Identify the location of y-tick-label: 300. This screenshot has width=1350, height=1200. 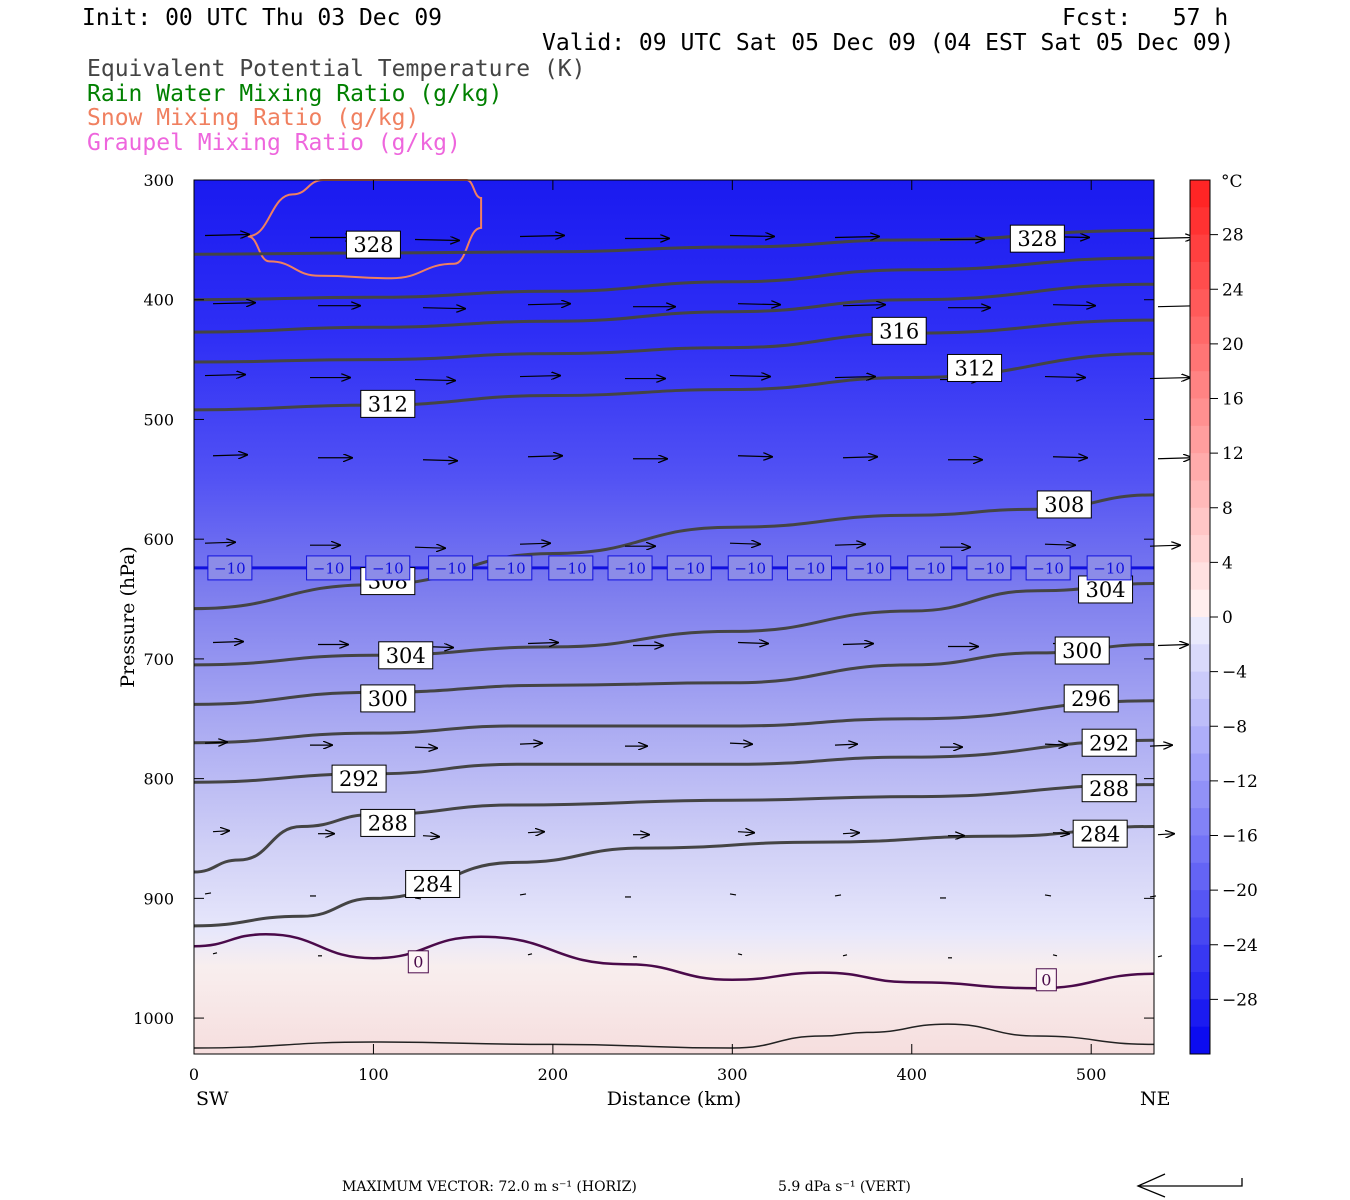
(158, 180).